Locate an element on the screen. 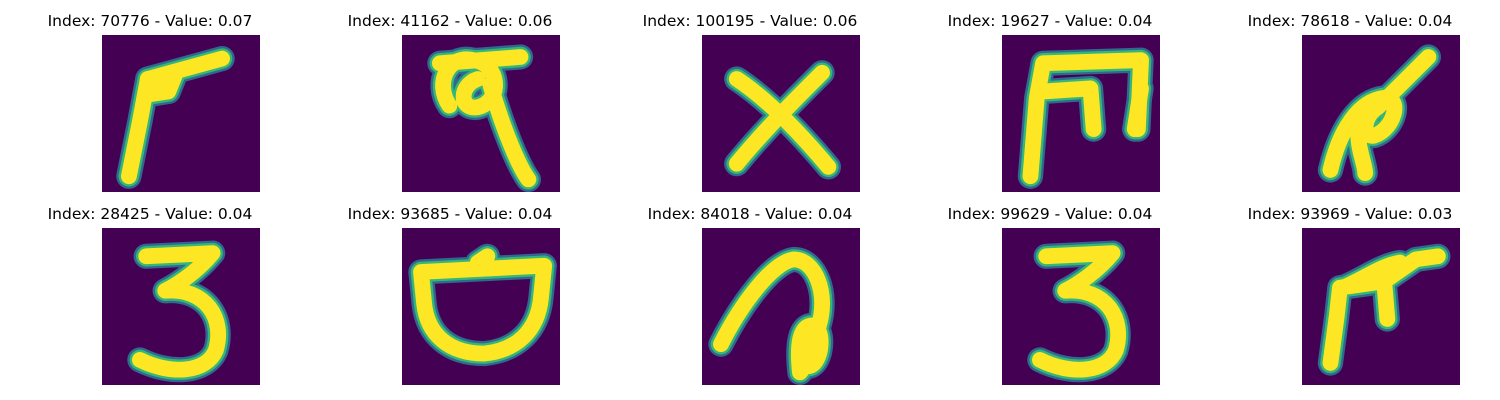  image-panel: Index: 100195 - Value: 0.06 is located at coordinates (750, 97).